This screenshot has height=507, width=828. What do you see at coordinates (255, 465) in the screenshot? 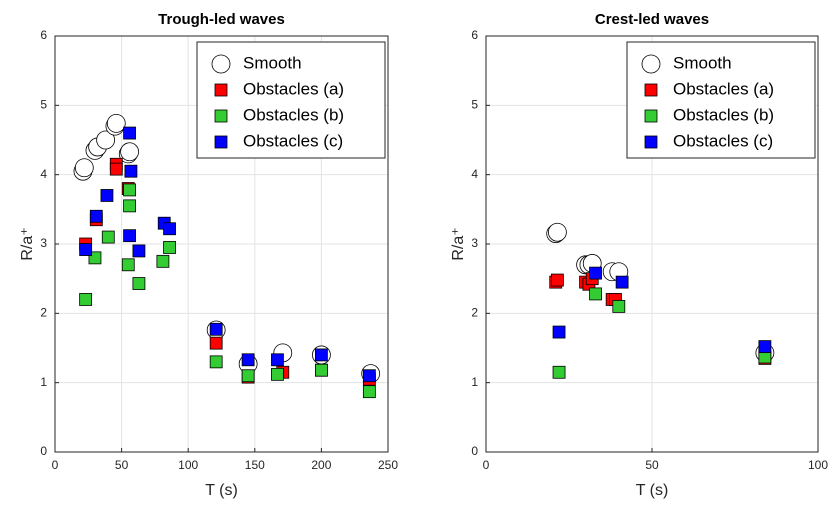
I see `x-tick-label: 150` at bounding box center [255, 465].